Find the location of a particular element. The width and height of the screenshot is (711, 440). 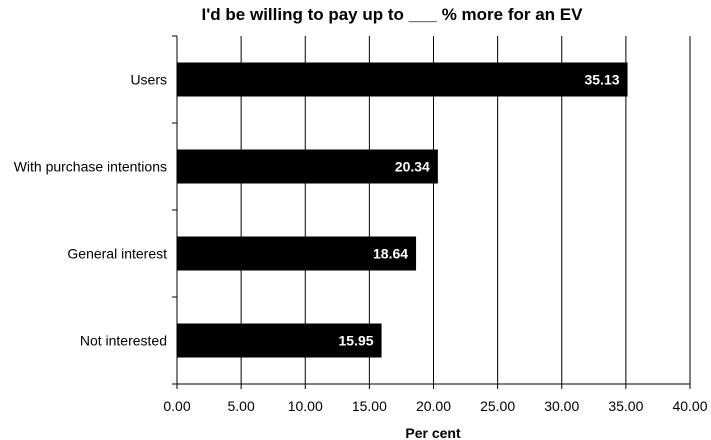

category-label: With purchase intentions is located at coordinates (90, 167).